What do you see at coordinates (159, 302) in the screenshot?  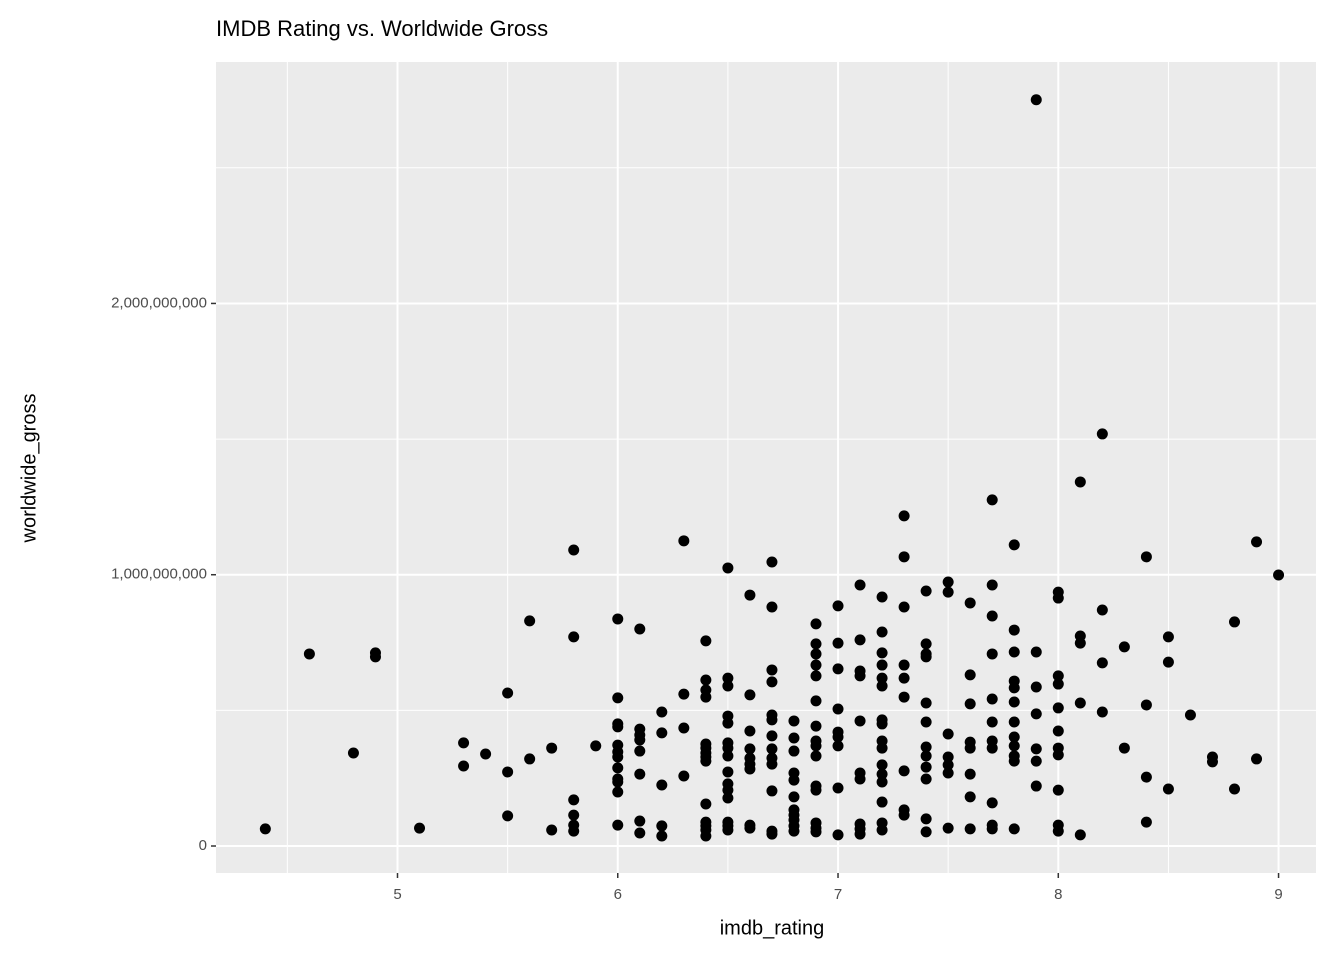 I see `y-tick-label: 2,000,000,000` at bounding box center [159, 302].